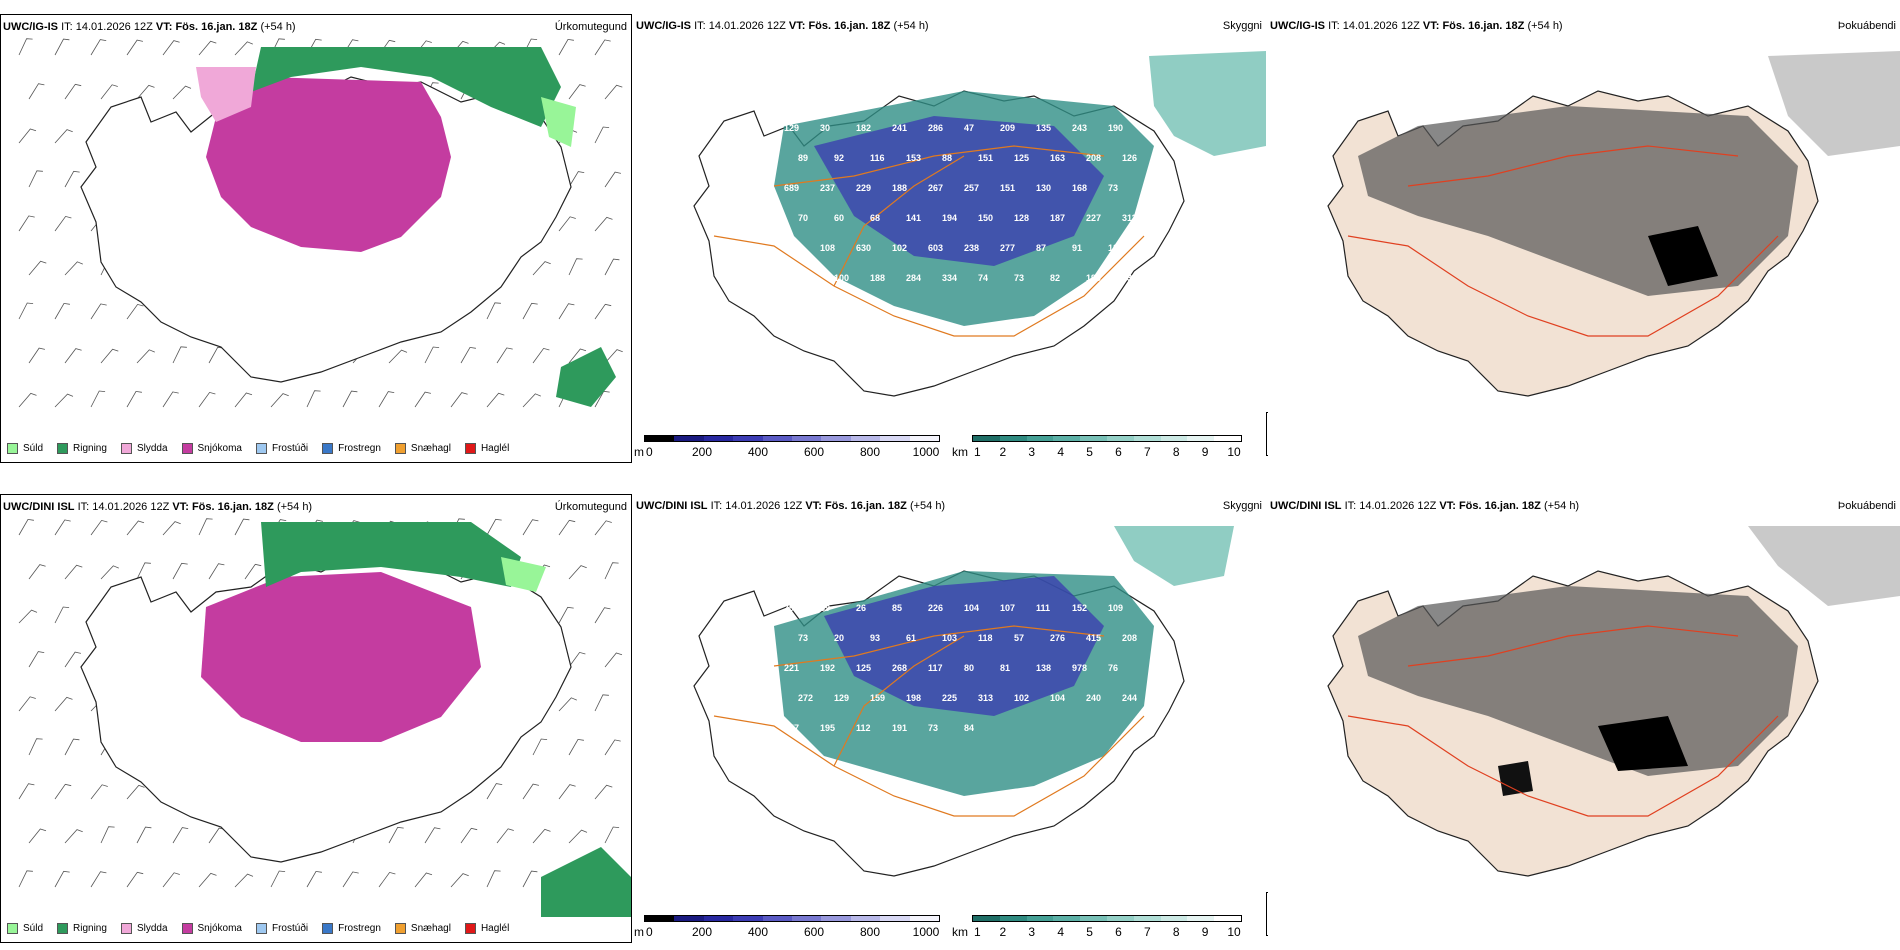 Image resolution: width=1900 pixels, height=950 pixels. Describe the element at coordinates (152, 448) in the screenshot. I see `legend-label: Slydda` at that location.